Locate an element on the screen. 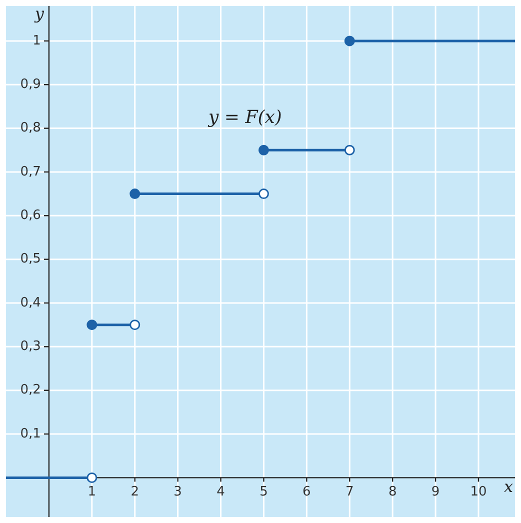  x-tick-label: 10 is located at coordinates (478, 492).